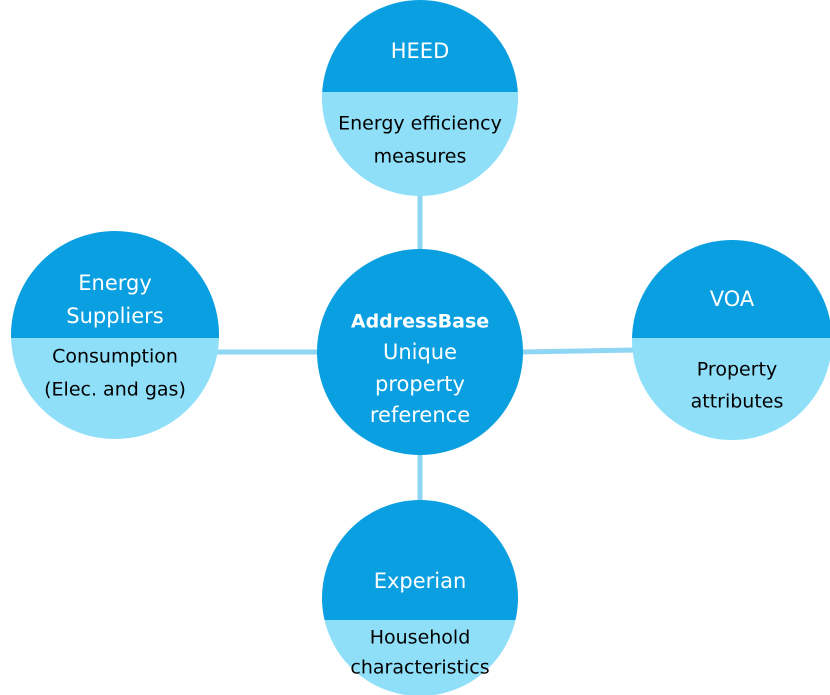 Image resolution: width=830 pixels, height=695 pixels. What do you see at coordinates (732, 299) in the screenshot?
I see `node-title: VOA` at bounding box center [732, 299].